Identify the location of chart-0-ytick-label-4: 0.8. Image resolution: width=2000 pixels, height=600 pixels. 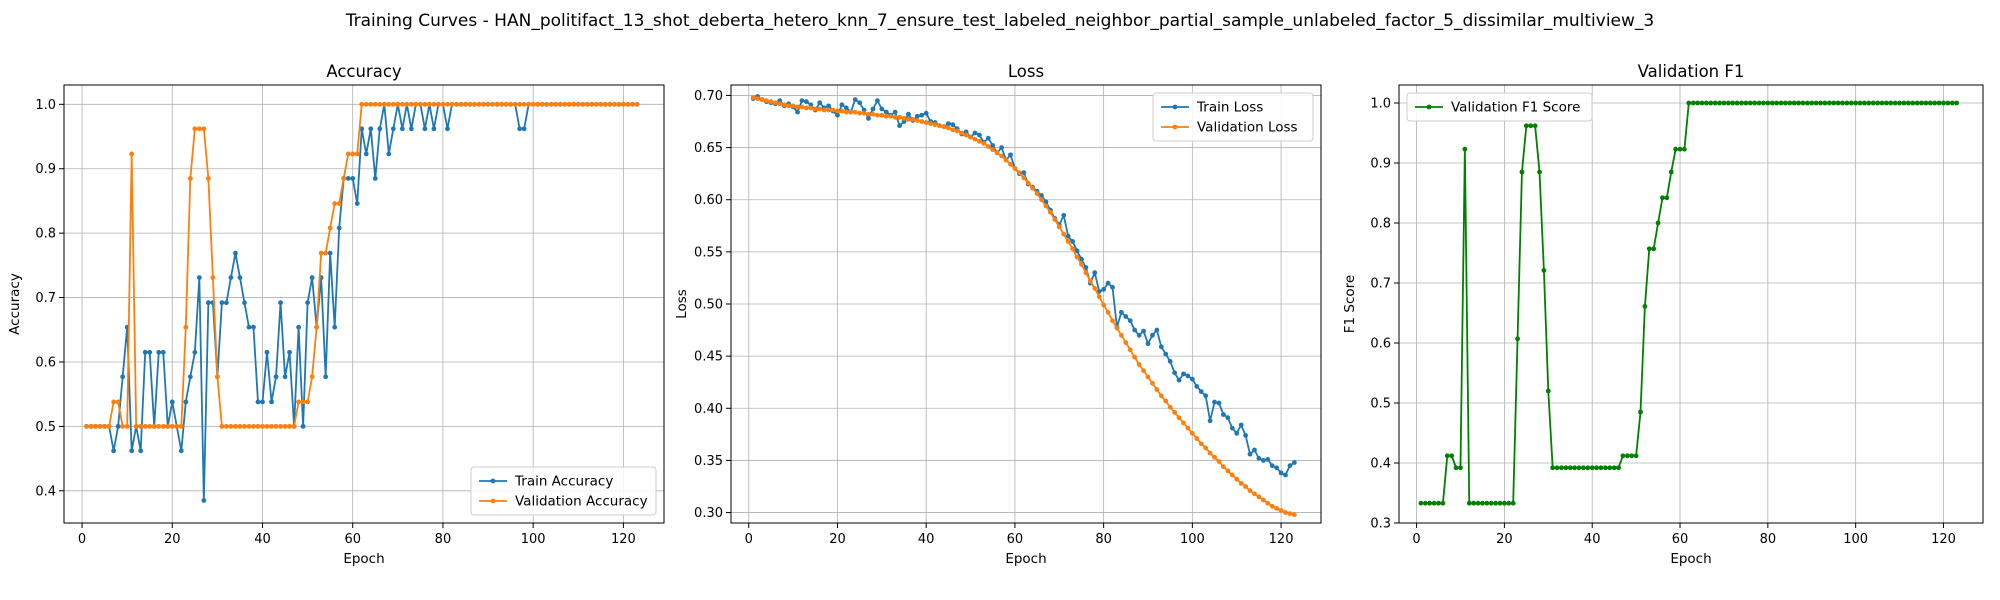
(45, 234).